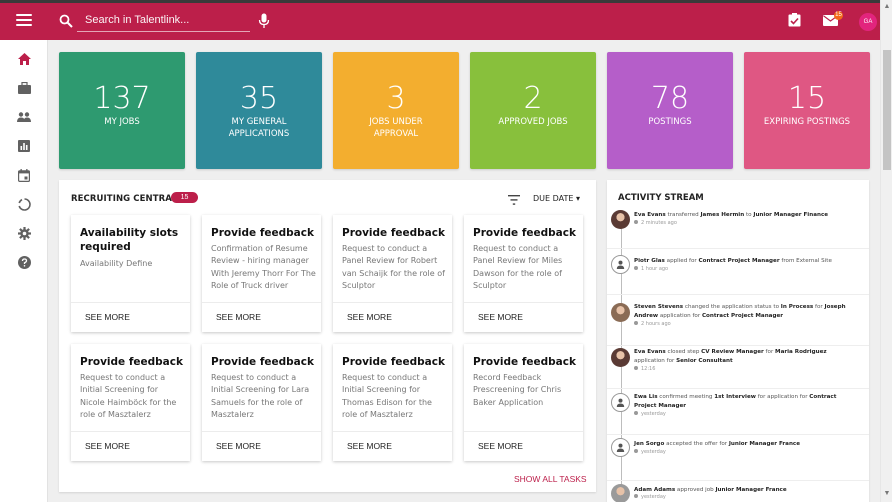 This screenshot has width=892, height=502. What do you see at coordinates (807, 122) in the screenshot?
I see `stat-label: EXPIRING POSTINGS` at bounding box center [807, 122].